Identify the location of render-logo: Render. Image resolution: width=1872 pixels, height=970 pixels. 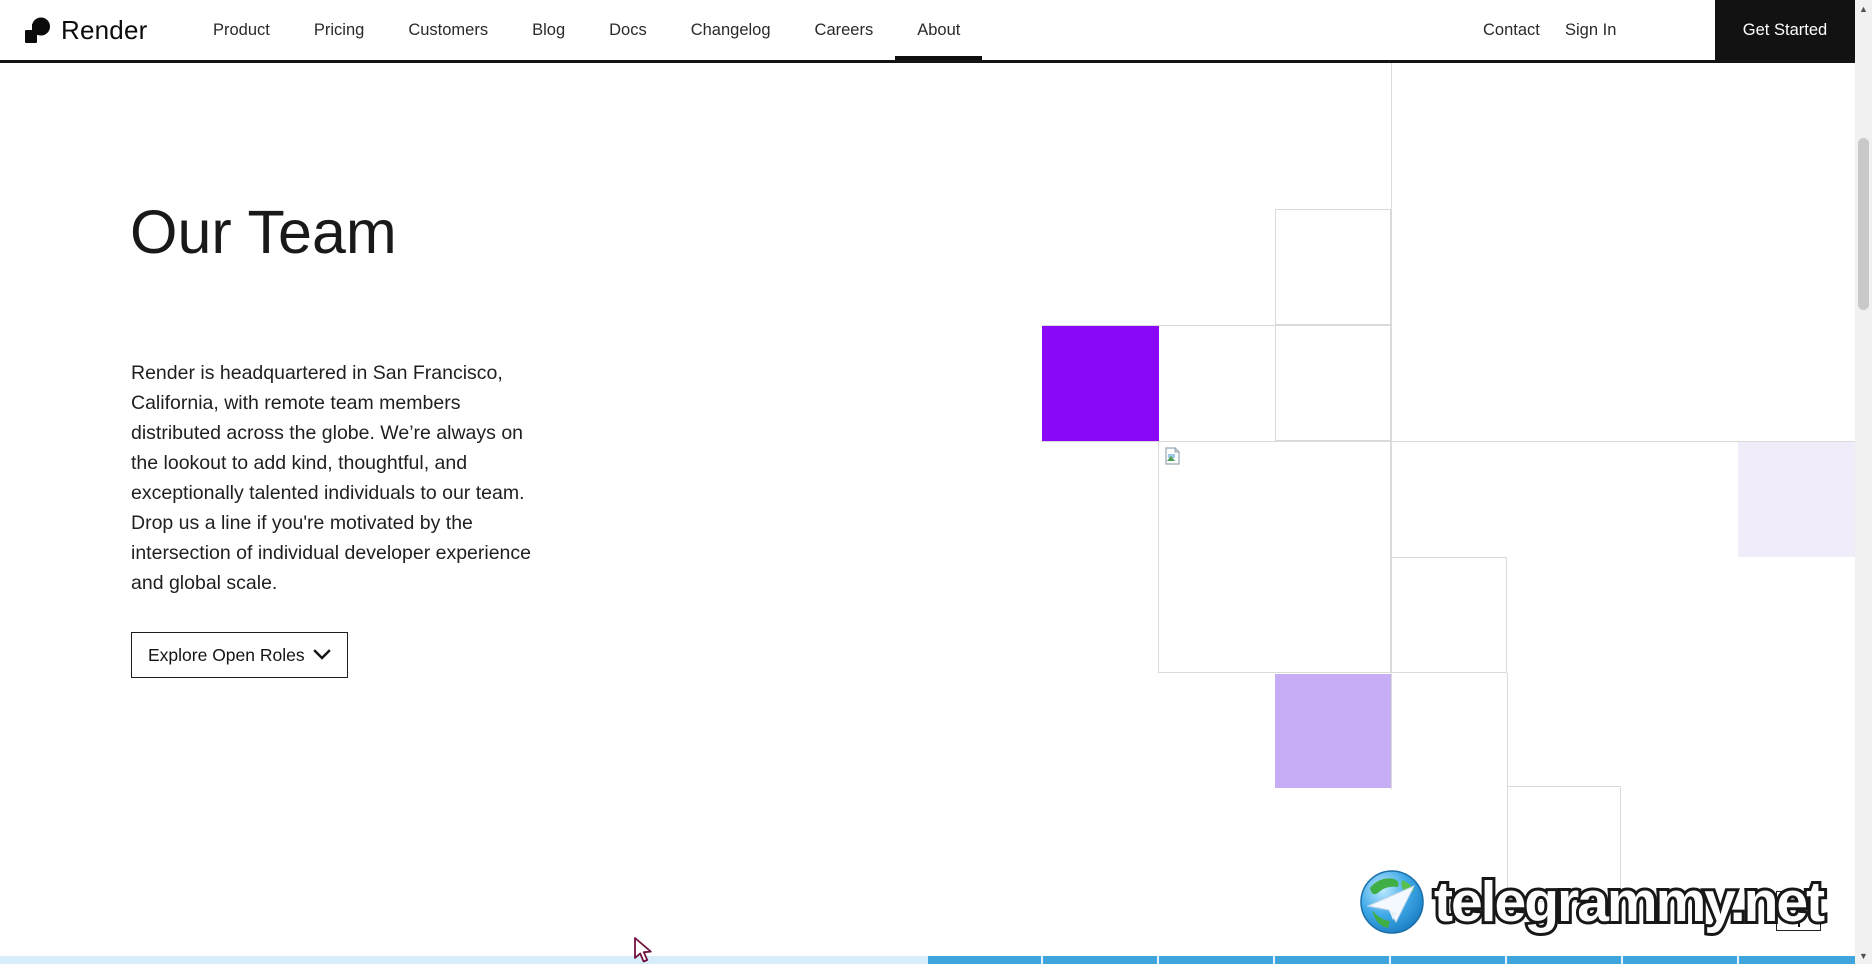
(85, 30).